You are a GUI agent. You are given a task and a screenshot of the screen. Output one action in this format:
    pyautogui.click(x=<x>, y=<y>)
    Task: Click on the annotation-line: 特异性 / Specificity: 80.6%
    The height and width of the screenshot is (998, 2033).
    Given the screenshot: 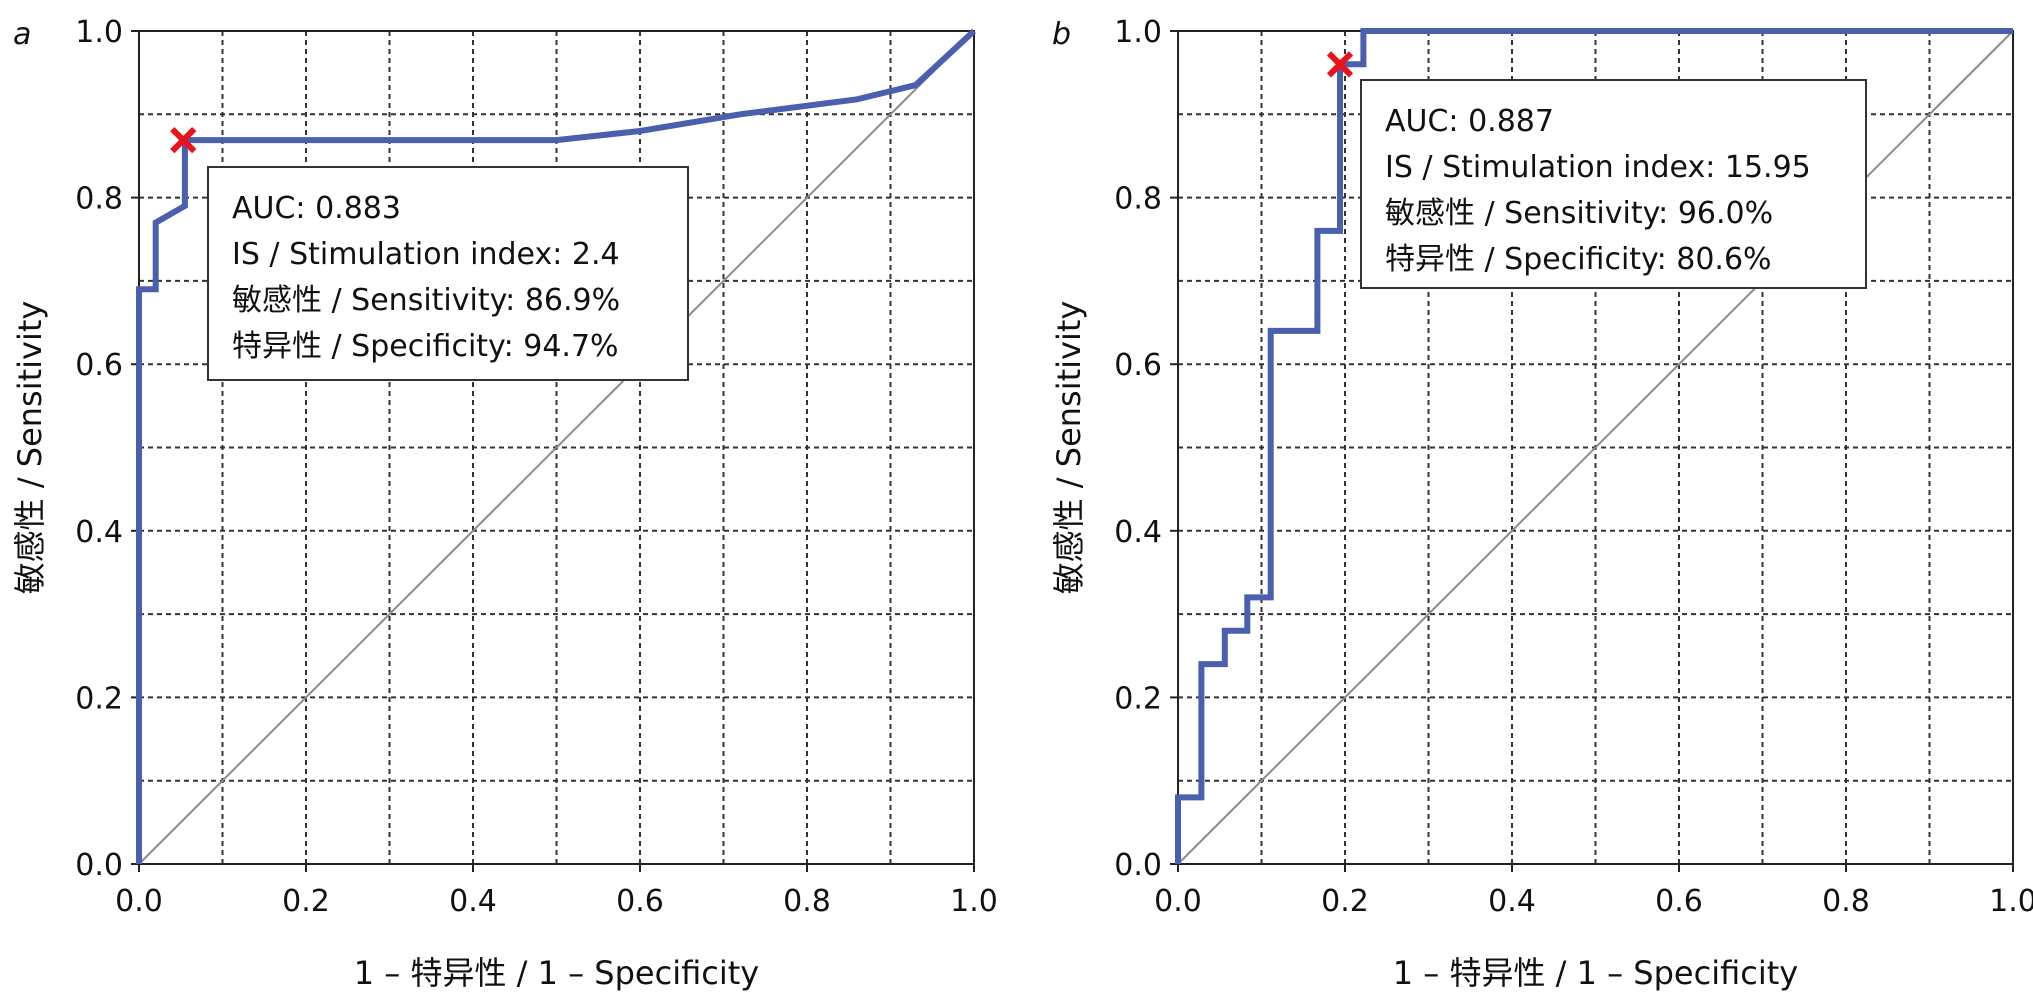 What is the action you would take?
    pyautogui.click(x=1578, y=259)
    